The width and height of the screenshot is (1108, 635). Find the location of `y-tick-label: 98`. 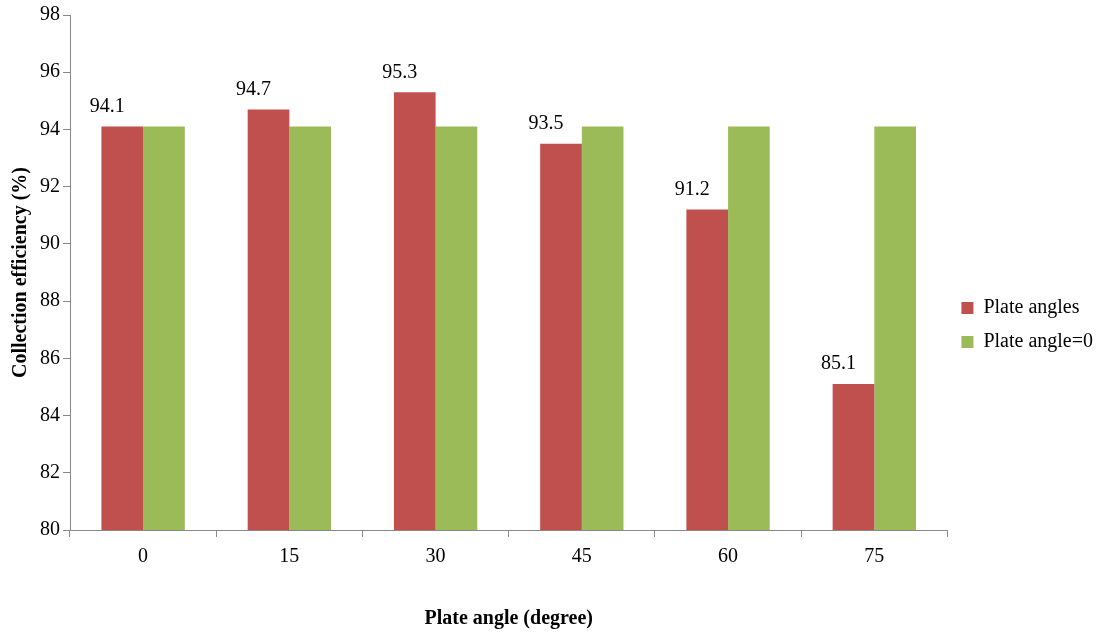

y-tick-label: 98 is located at coordinates (50, 13).